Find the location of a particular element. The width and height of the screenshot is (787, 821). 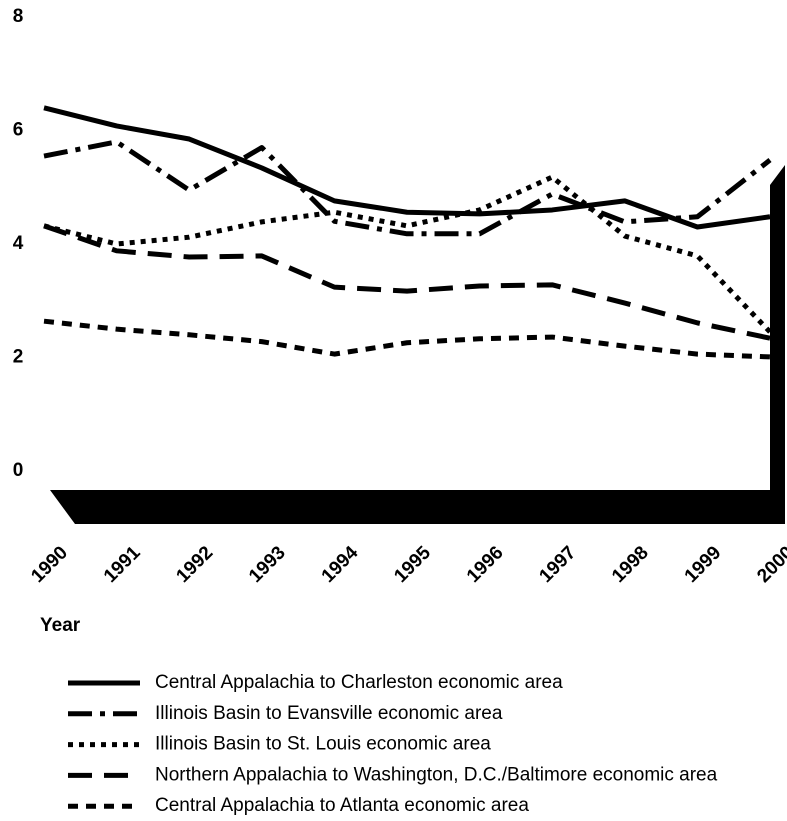

x-tick-label: 1994 is located at coordinates (340, 564).